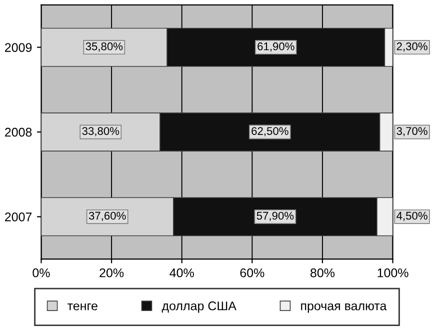 This screenshot has width=434, height=330. What do you see at coordinates (344, 308) in the screenshot?
I see `legend-label: прочая валюта` at bounding box center [344, 308].